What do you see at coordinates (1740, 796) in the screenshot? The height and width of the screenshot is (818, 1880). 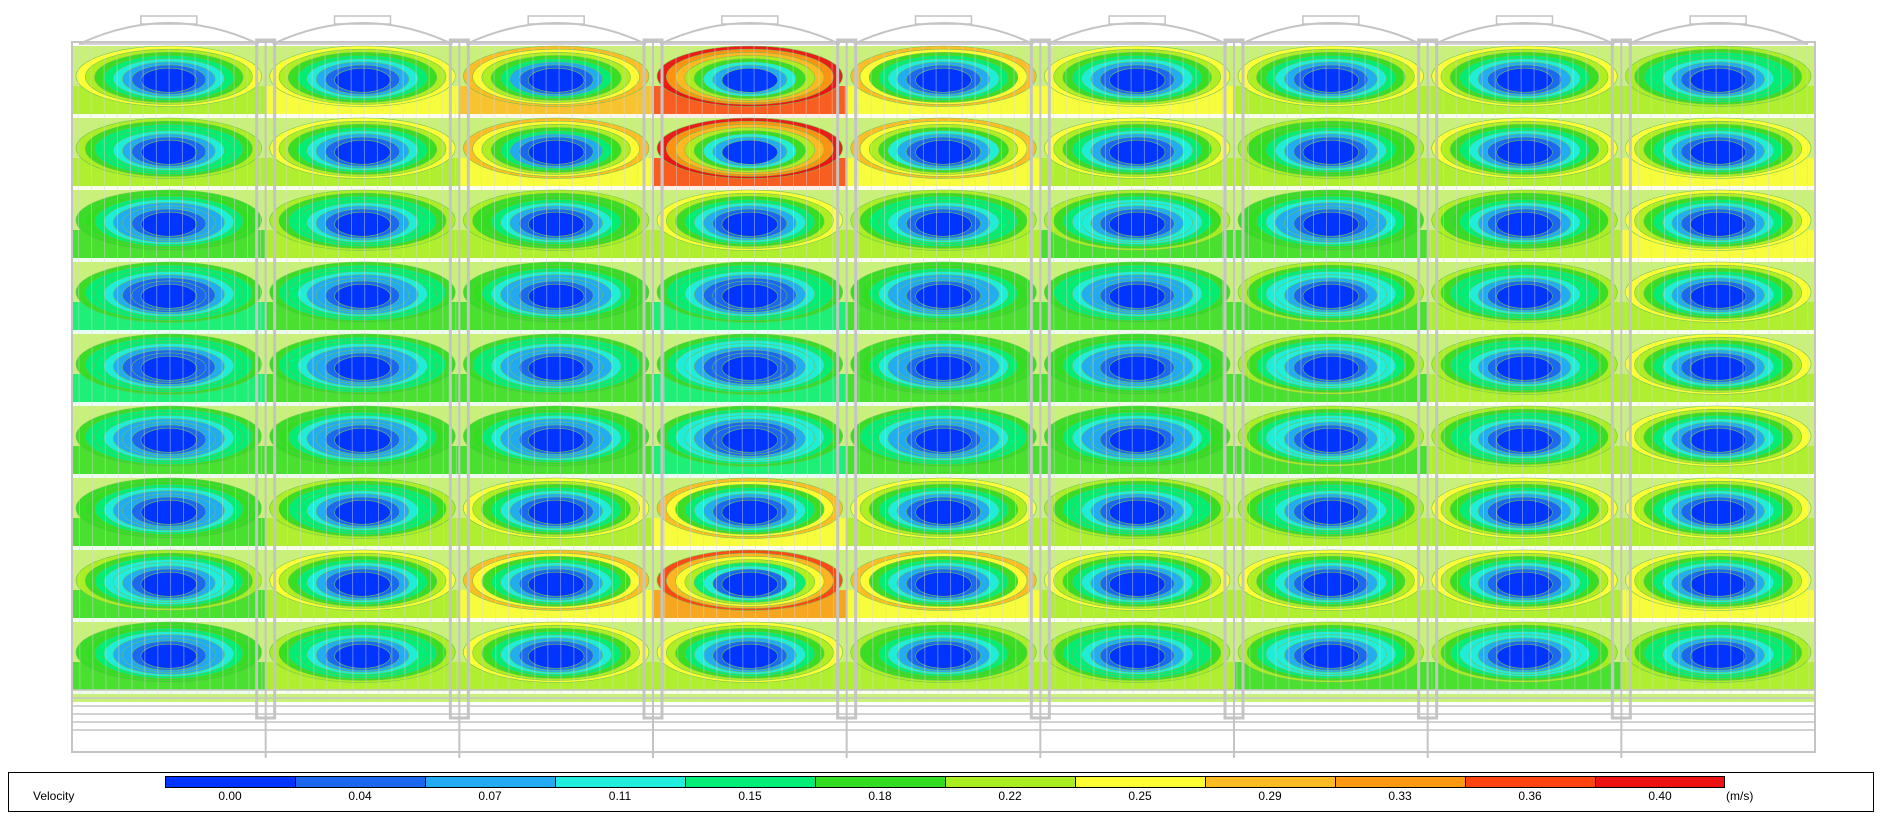 I see `legend-unit: (m/s)` at bounding box center [1740, 796].